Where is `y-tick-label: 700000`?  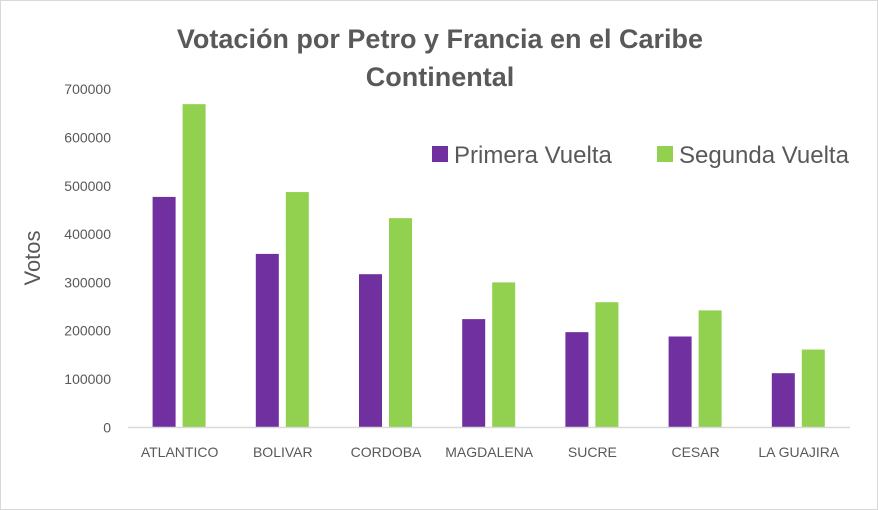 y-tick-label: 700000 is located at coordinates (87, 89).